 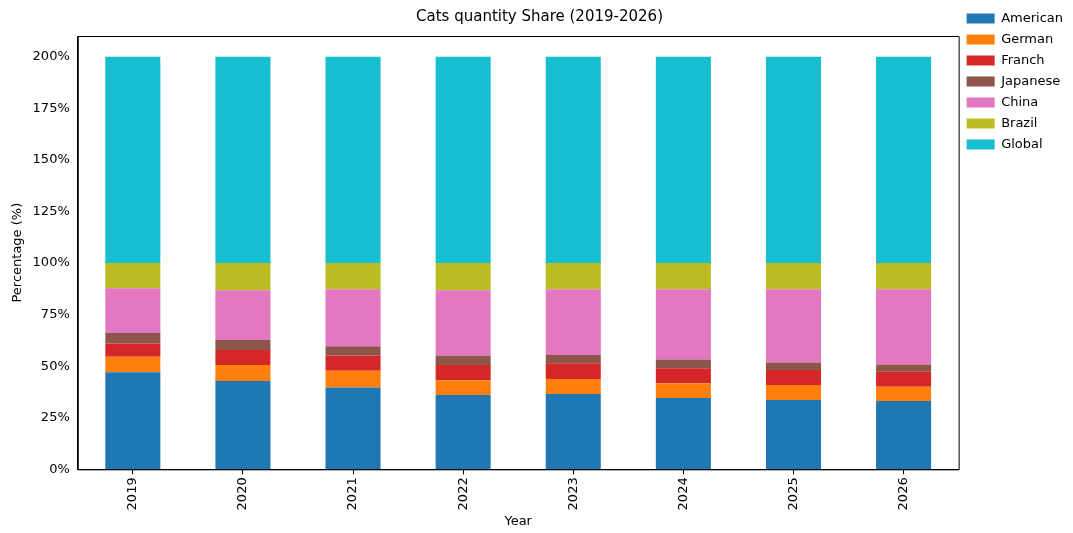 I want to click on x-tick-label: 2019, so click(x=132, y=494).